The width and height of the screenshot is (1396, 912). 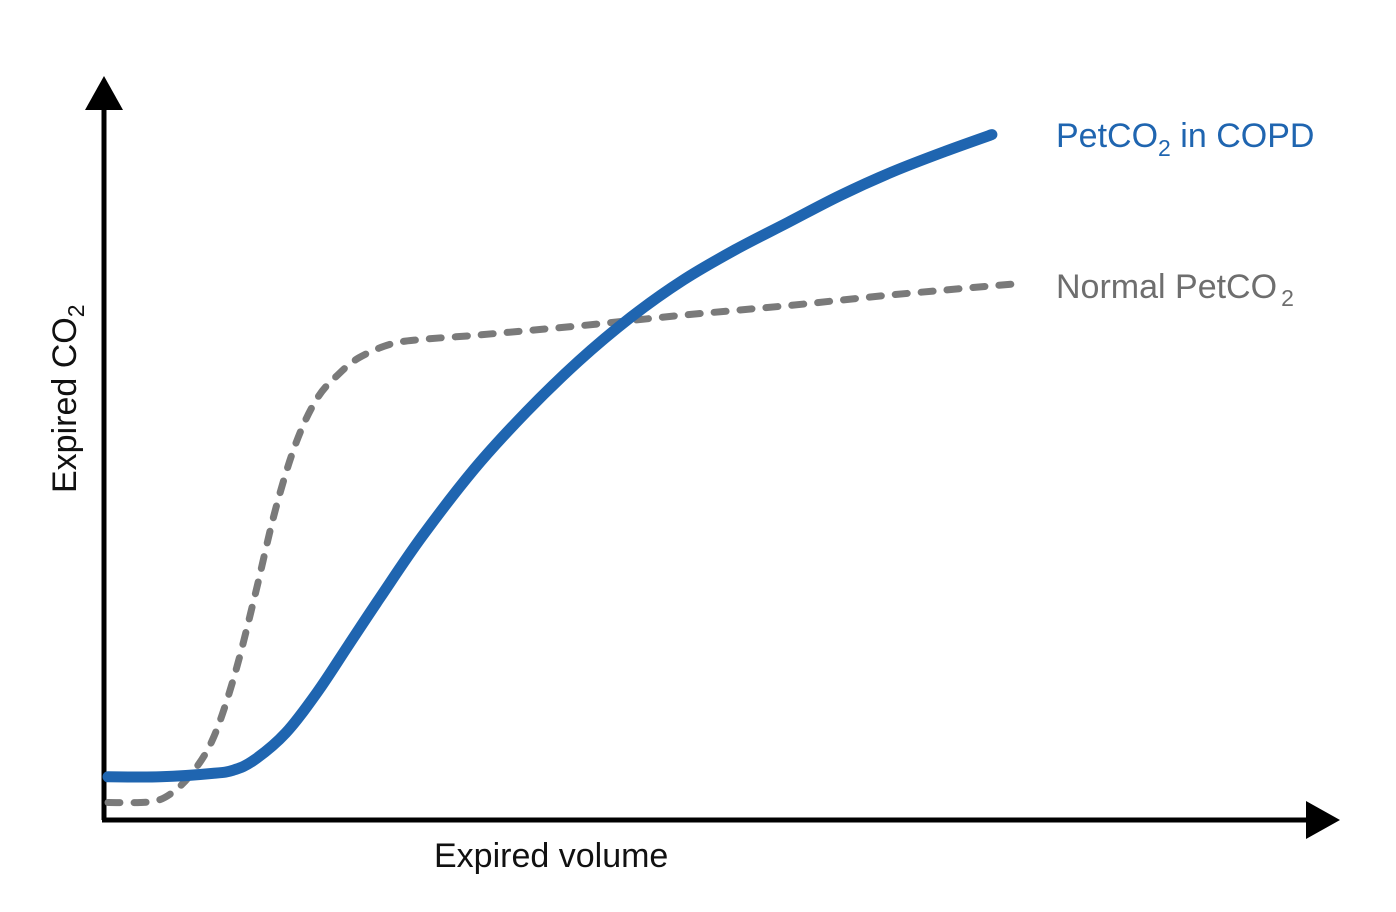 What do you see at coordinates (1323, 820) in the screenshot?
I see `x-axis-arrow` at bounding box center [1323, 820].